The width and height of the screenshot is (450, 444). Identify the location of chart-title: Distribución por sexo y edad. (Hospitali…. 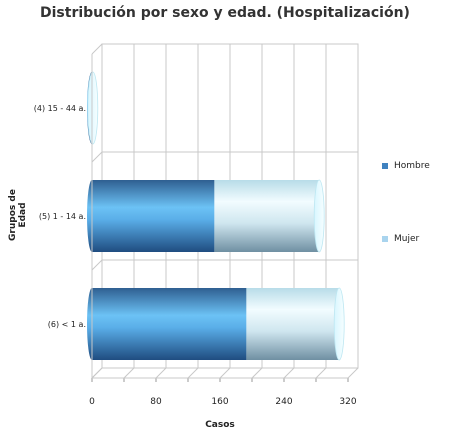
(225, 13).